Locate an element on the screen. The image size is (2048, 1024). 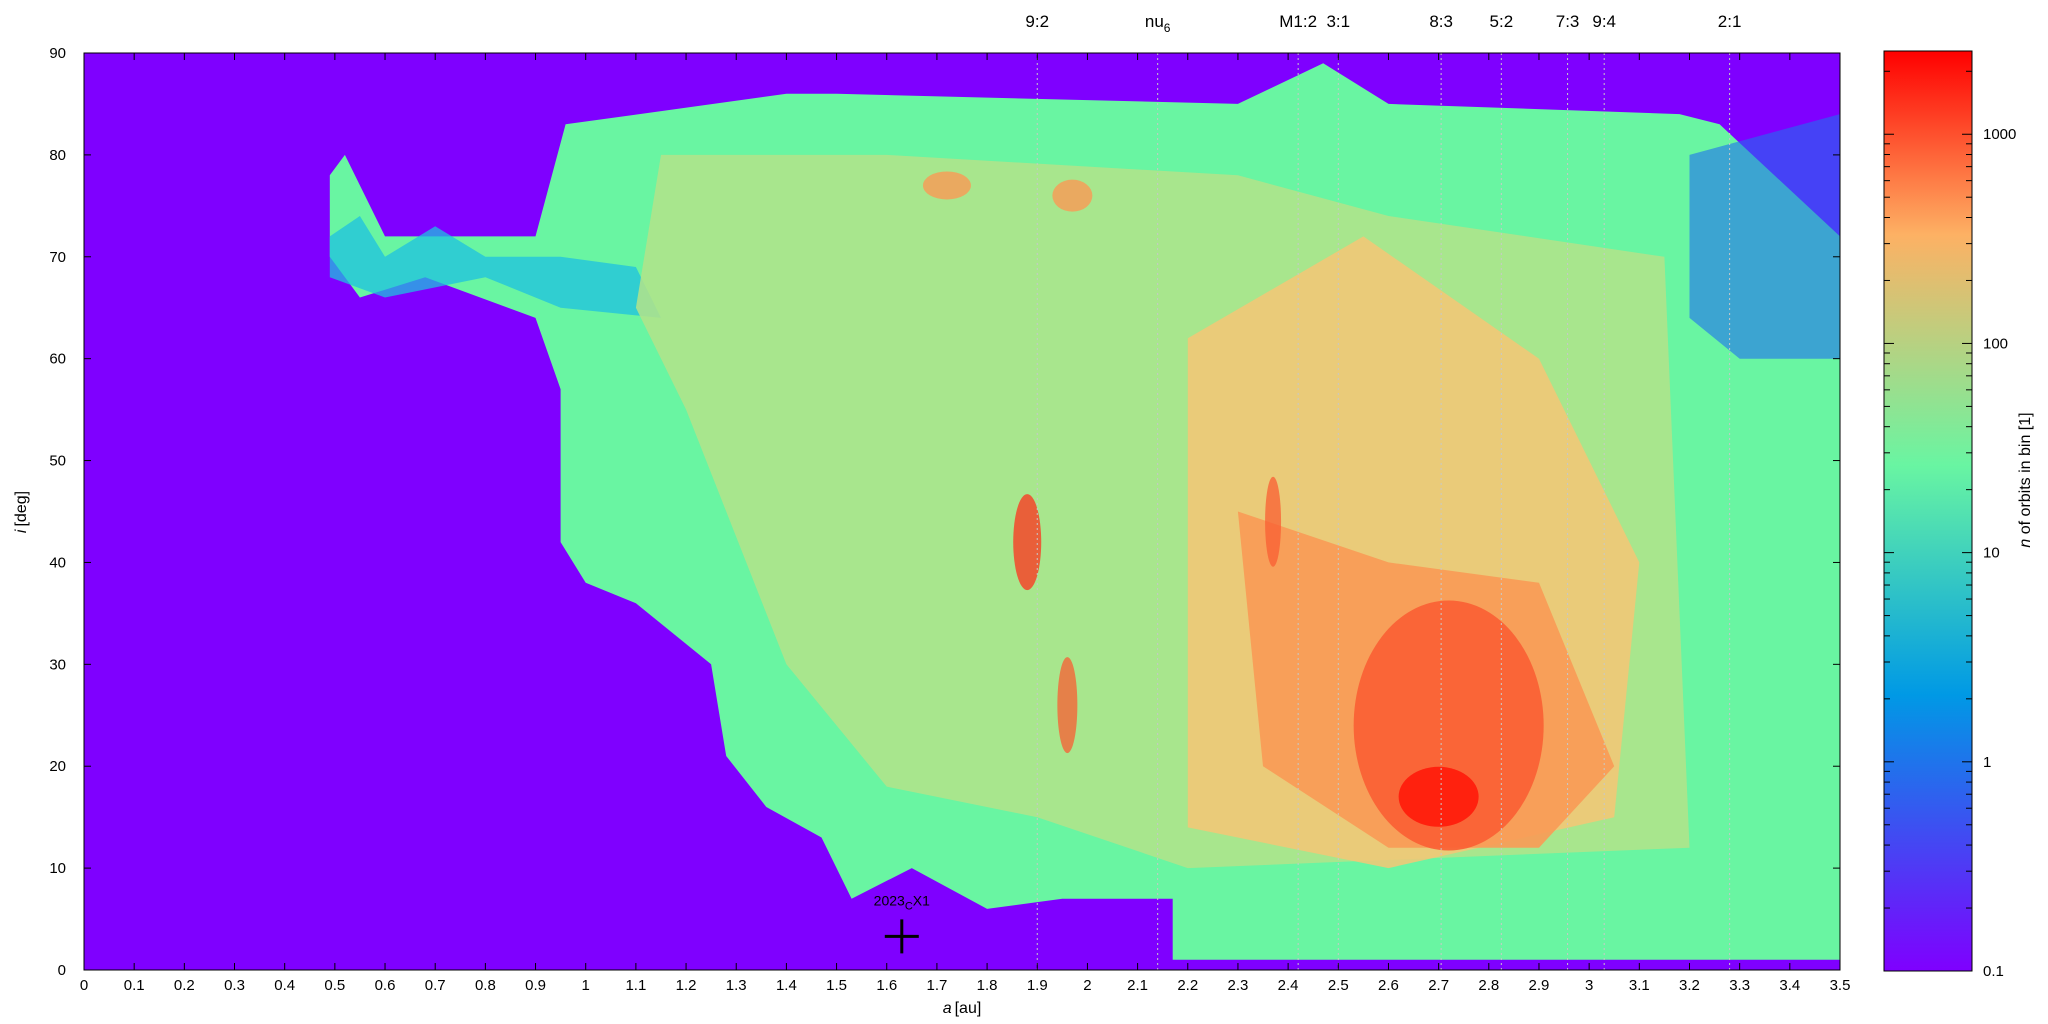
x-tick-label: 1.1 is located at coordinates (635, 985).